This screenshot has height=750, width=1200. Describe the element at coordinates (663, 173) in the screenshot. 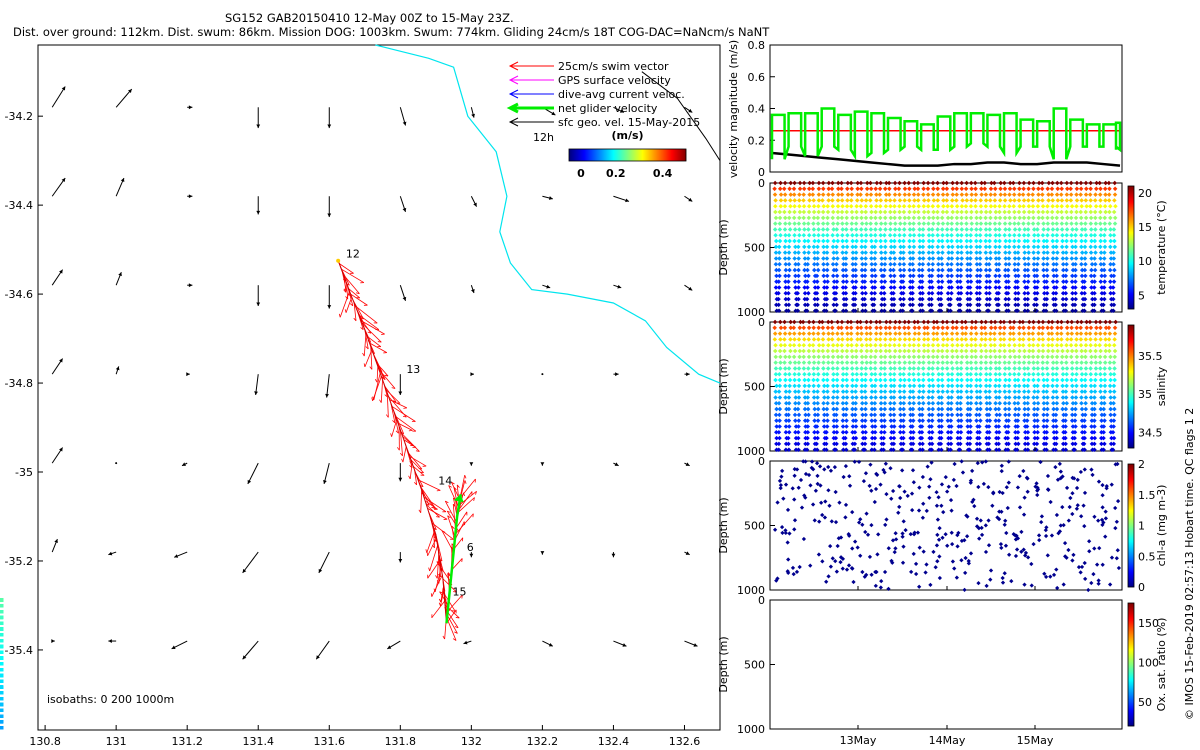

I see `map-colorbar-tick: 0.4` at that location.